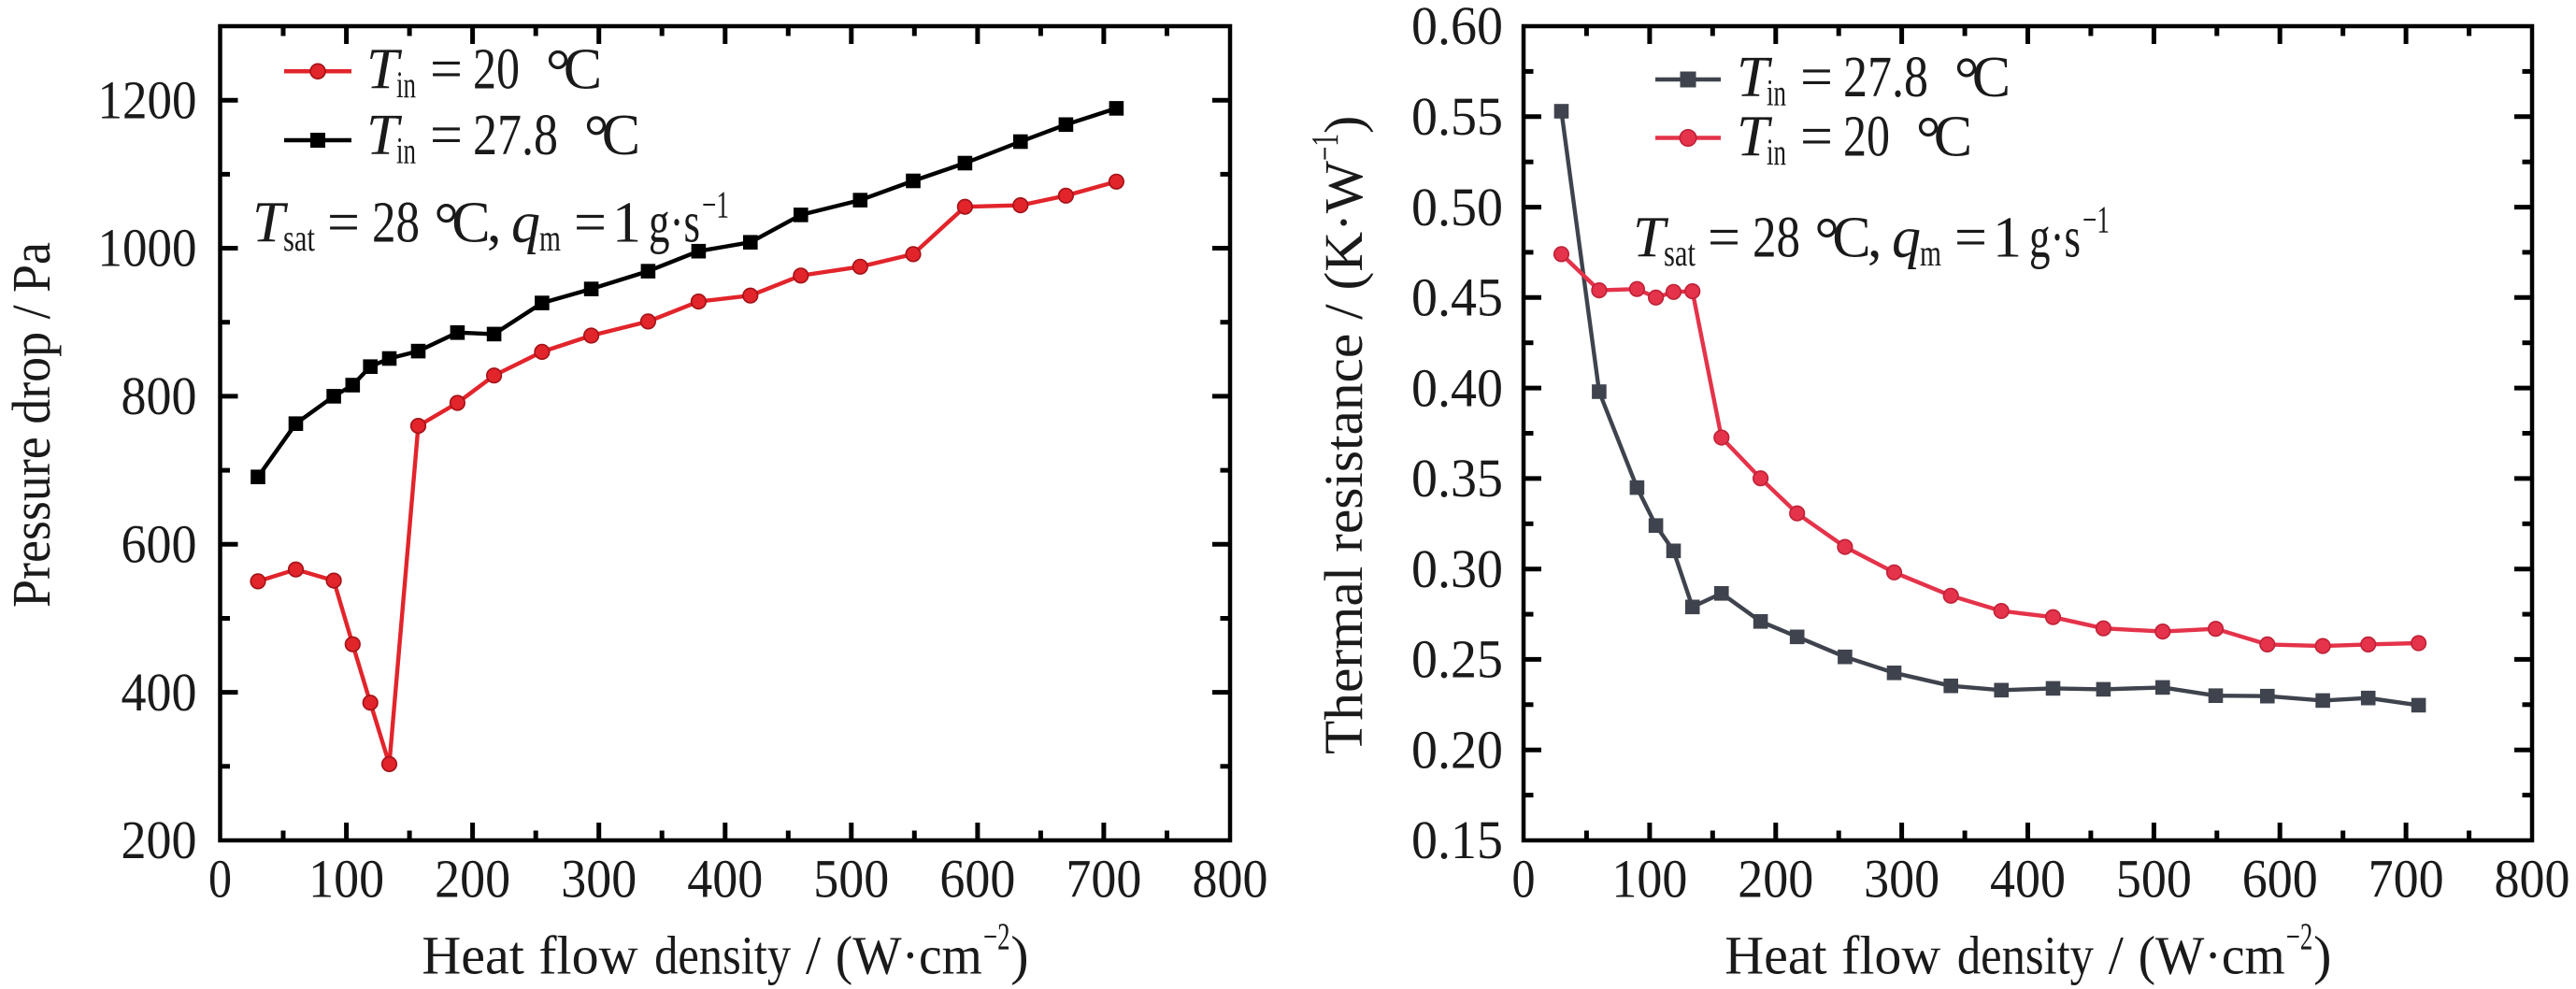 This screenshot has height=989, width=2576. Describe the element at coordinates (147, 99) in the screenshot. I see `svg-text: 1200` at that location.